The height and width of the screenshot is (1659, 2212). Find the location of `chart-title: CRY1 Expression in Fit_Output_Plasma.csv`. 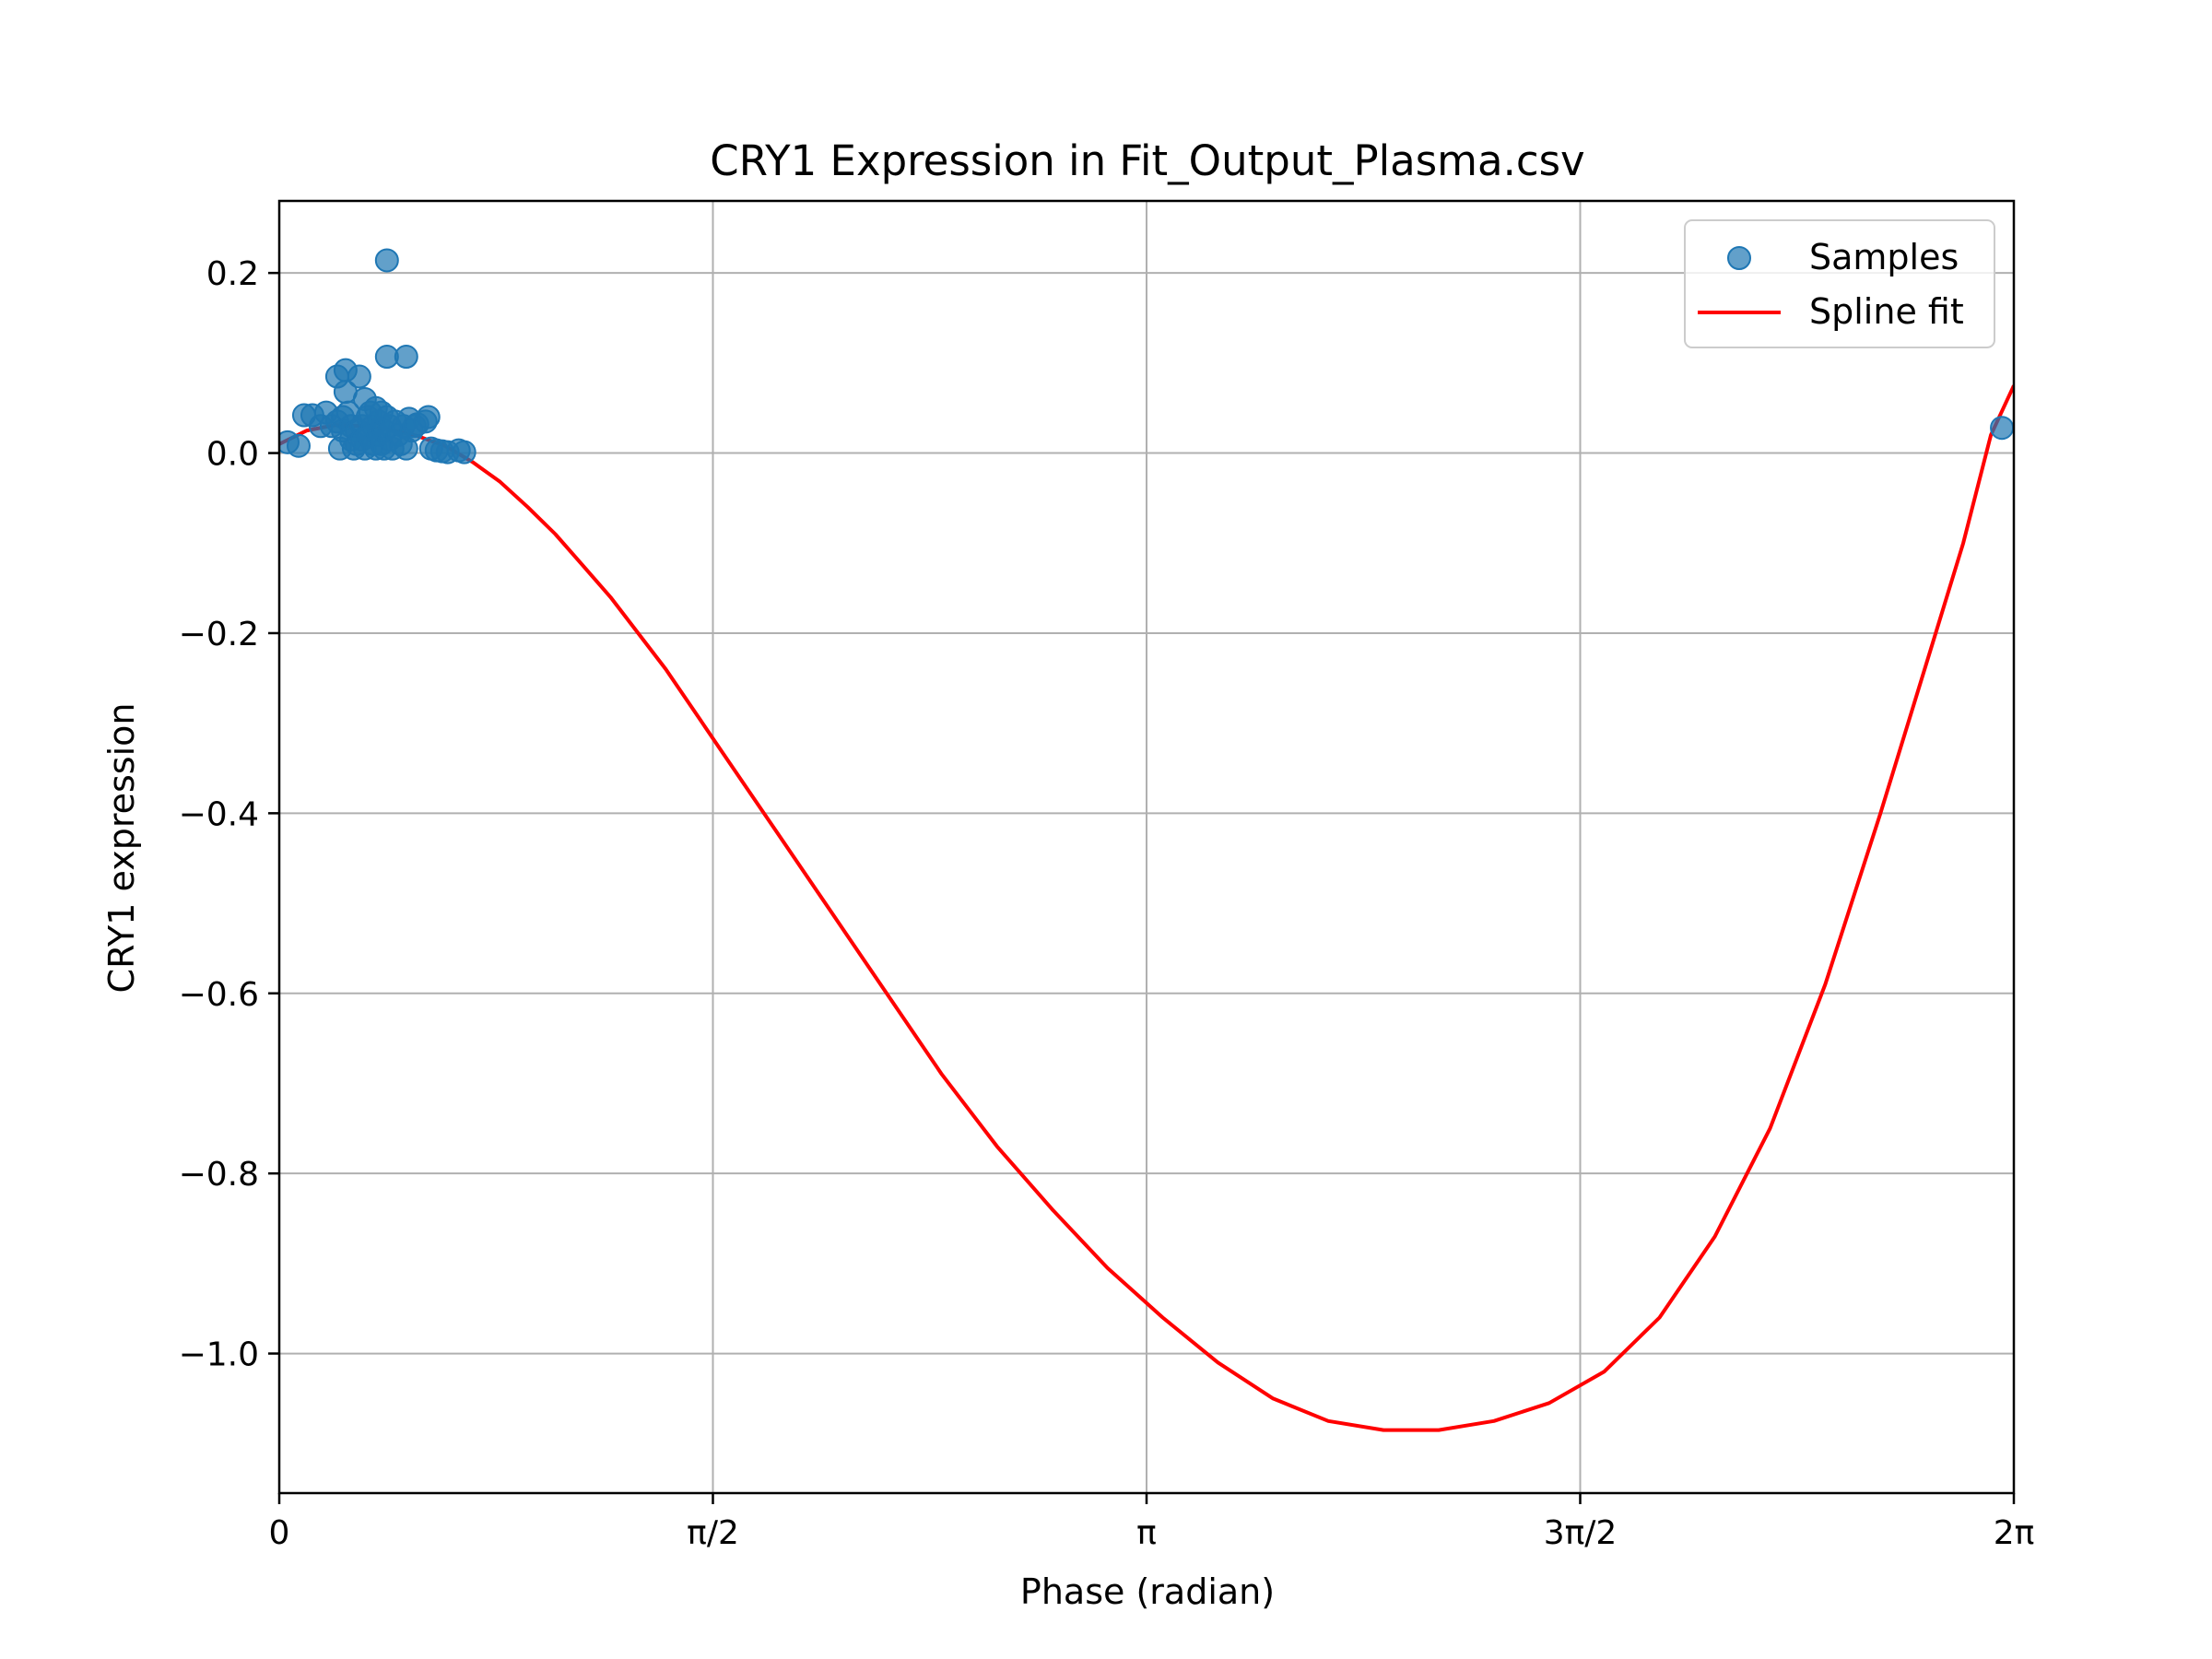

chart-title: CRY1 Expression in Fit_Output_Plasma.csv is located at coordinates (1147, 160).